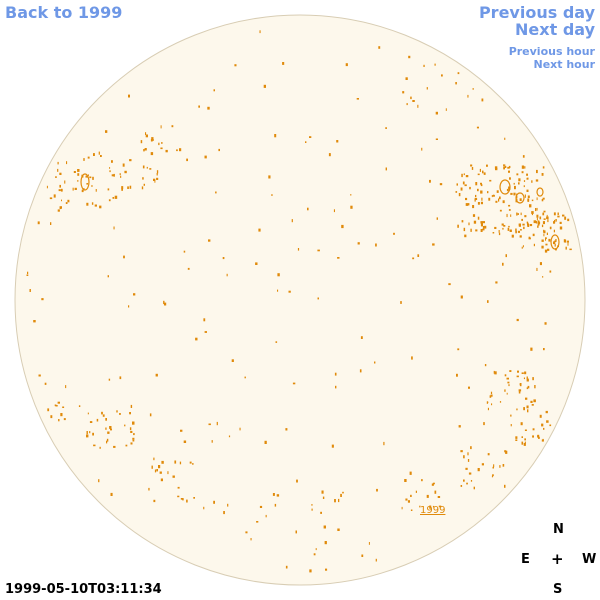 This screenshot has height=600, width=600. Describe the element at coordinates (551, 51) in the screenshot. I see `previous-hour-link: Previous hour` at that location.